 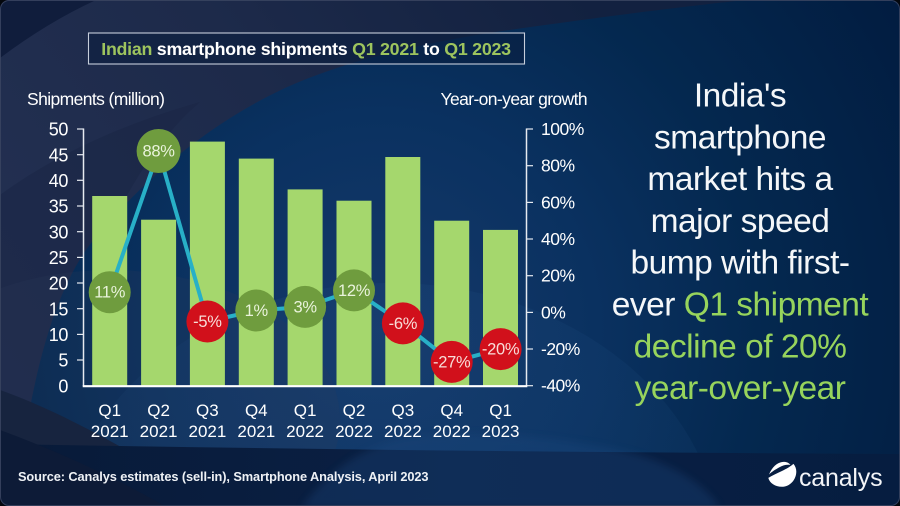 What do you see at coordinates (59, 155) in the screenshot?
I see `svg-text: 45` at bounding box center [59, 155].